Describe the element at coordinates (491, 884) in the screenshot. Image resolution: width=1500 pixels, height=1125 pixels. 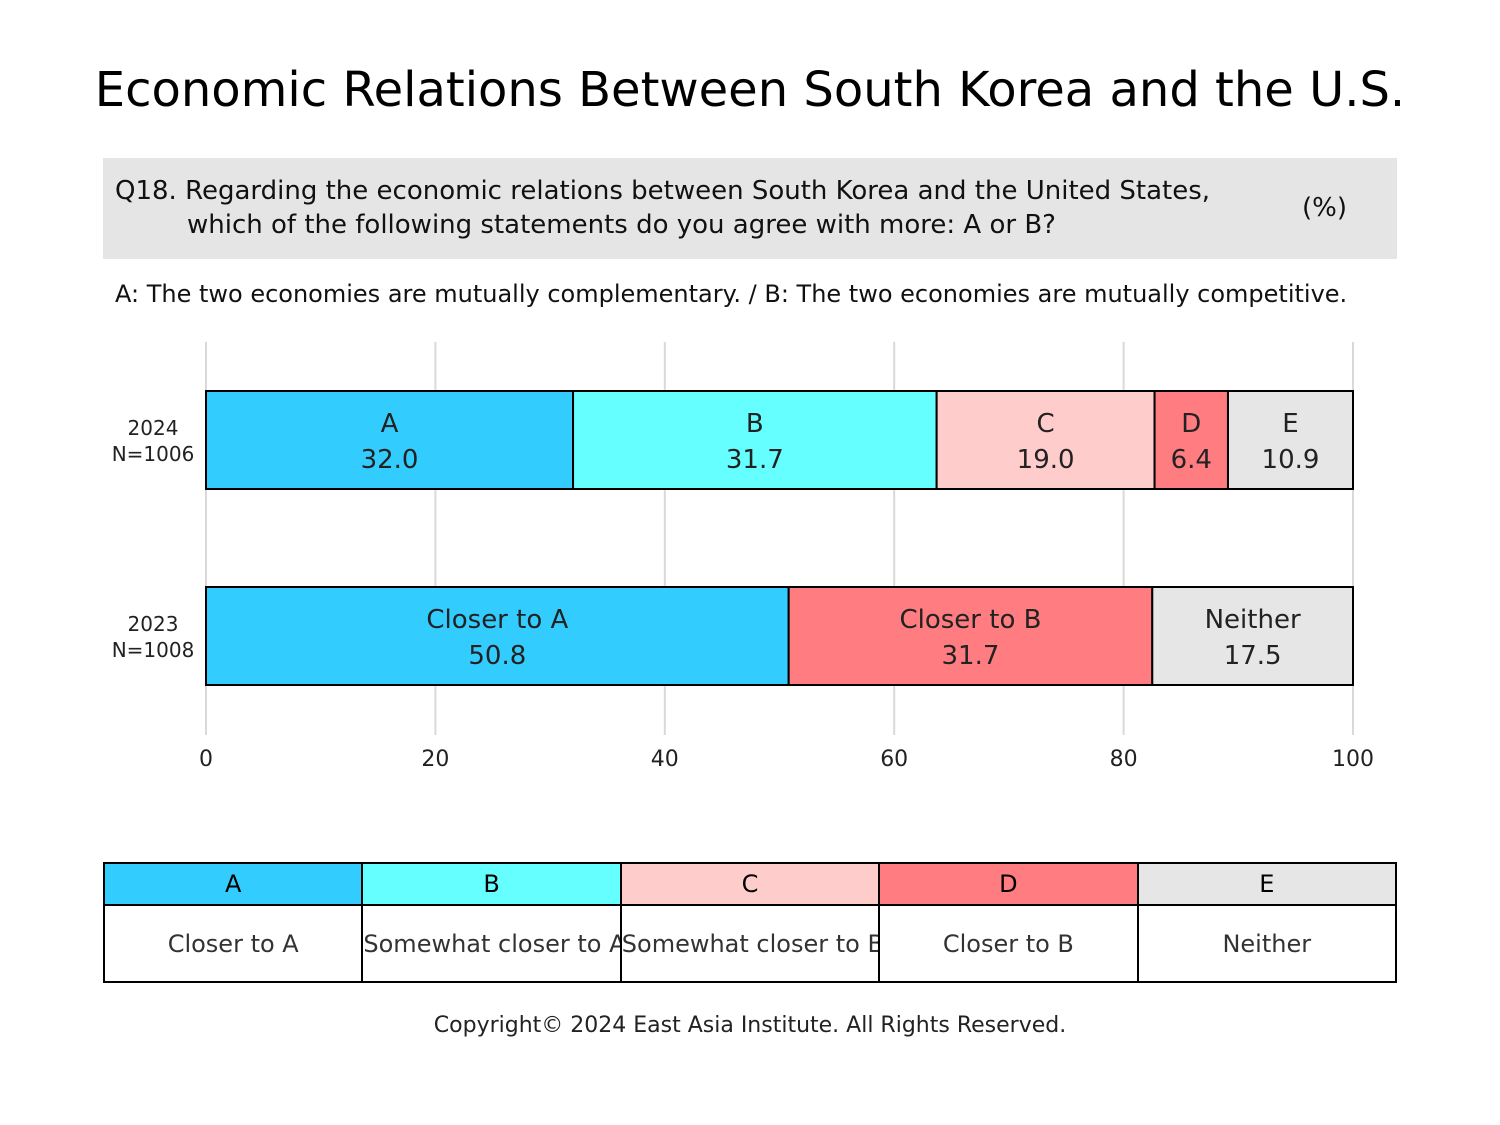
I see `legend-header-b: B` at that location.